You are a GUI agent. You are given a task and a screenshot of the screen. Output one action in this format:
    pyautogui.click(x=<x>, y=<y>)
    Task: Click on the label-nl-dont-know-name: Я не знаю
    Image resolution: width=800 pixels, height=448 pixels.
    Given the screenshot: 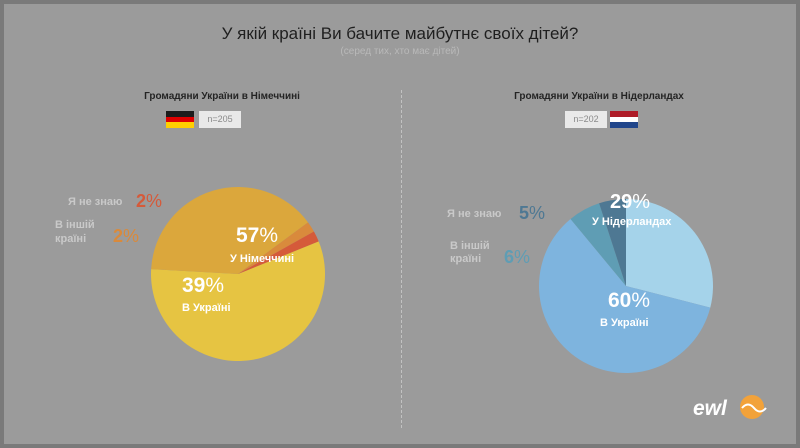 What is the action you would take?
    pyautogui.click(x=474, y=214)
    